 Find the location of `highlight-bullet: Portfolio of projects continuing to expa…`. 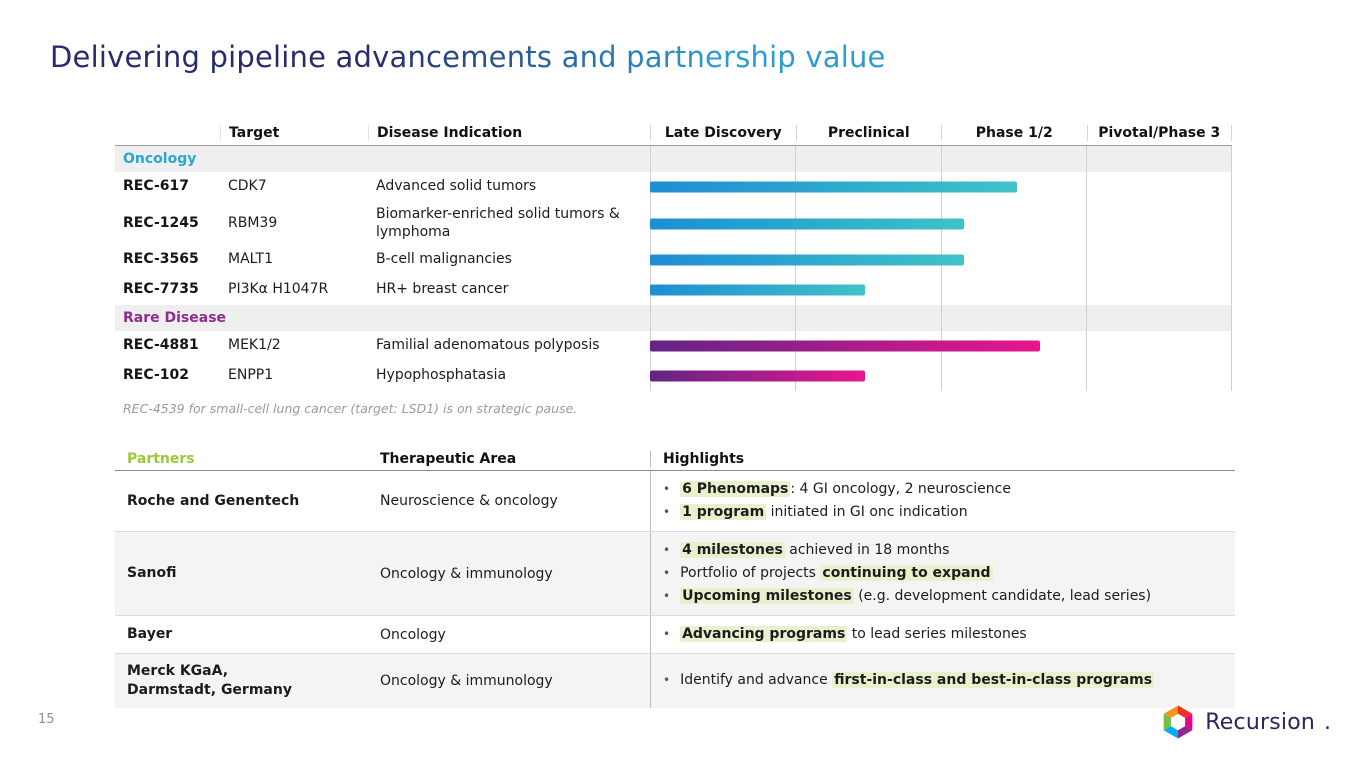

highlight-bullet: Portfolio of projects continuing to expa… is located at coordinates (944, 573).